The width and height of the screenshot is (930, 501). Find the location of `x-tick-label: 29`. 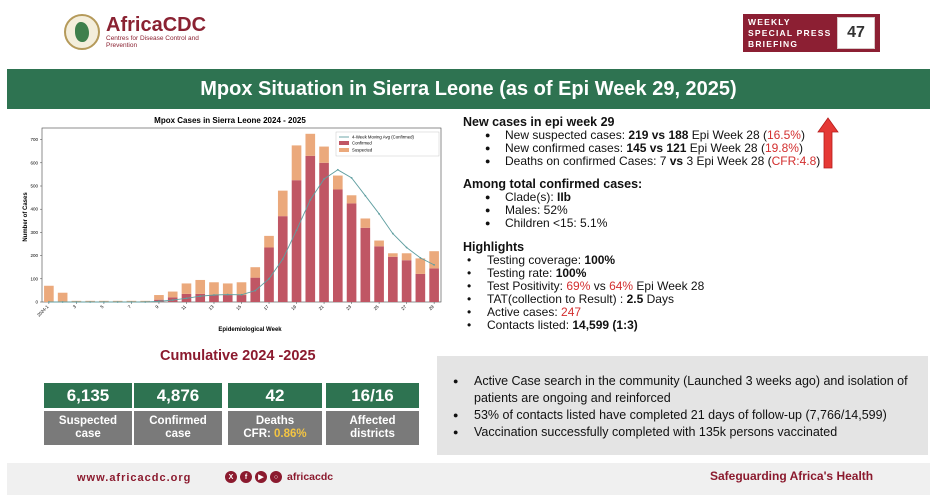

x-tick-label: 29 is located at coordinates (431, 307).